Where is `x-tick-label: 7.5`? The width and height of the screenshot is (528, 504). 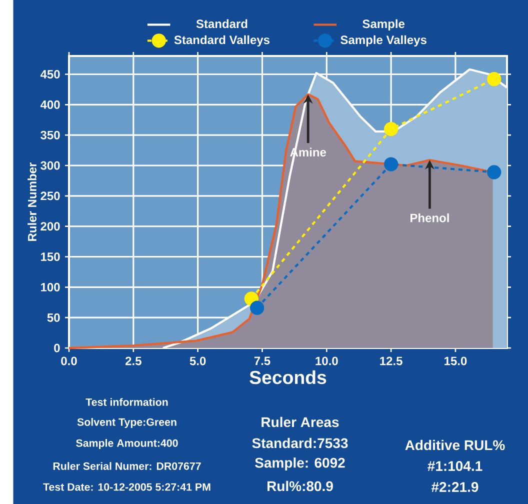
x-tick-label: 7.5 is located at coordinates (262, 361).